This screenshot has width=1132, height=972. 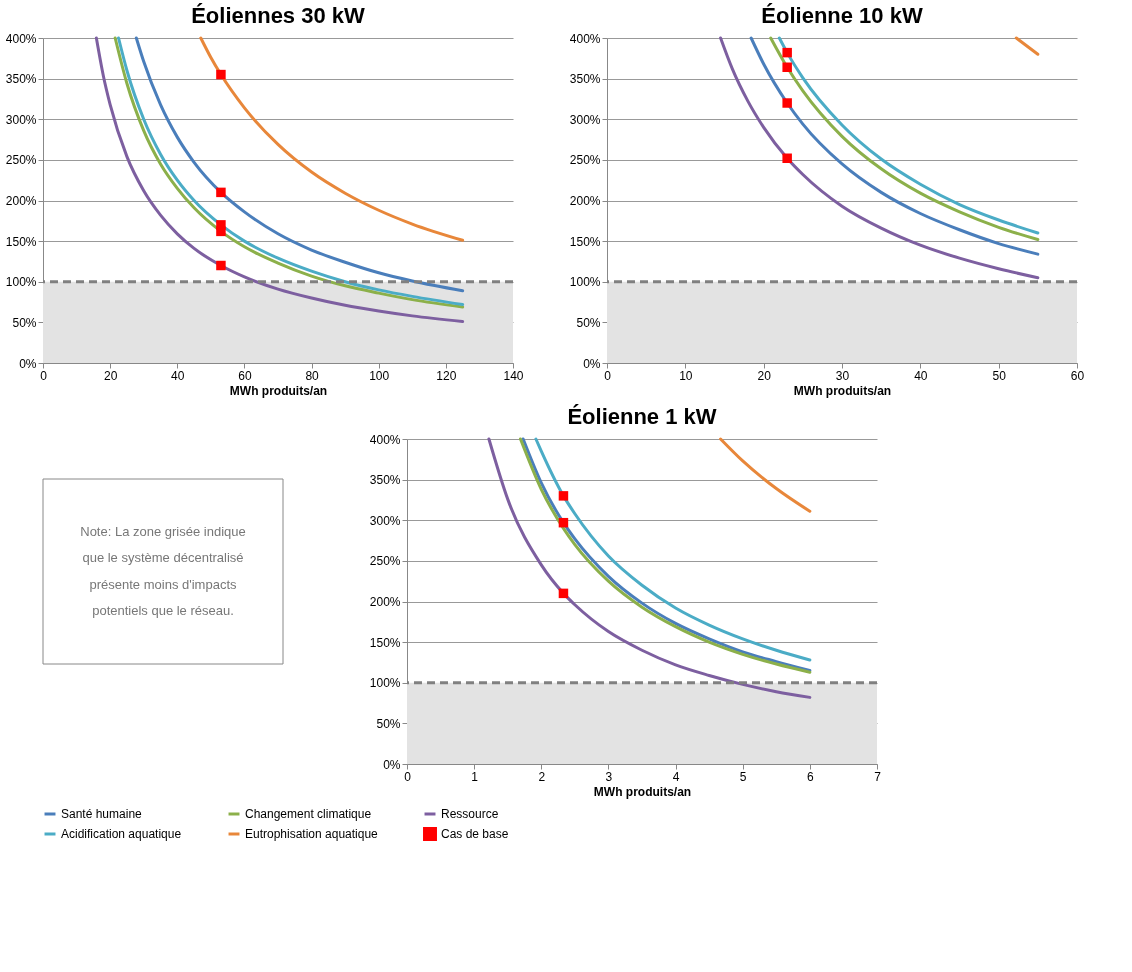 I want to click on x-tick-label: 120, so click(x=446, y=375).